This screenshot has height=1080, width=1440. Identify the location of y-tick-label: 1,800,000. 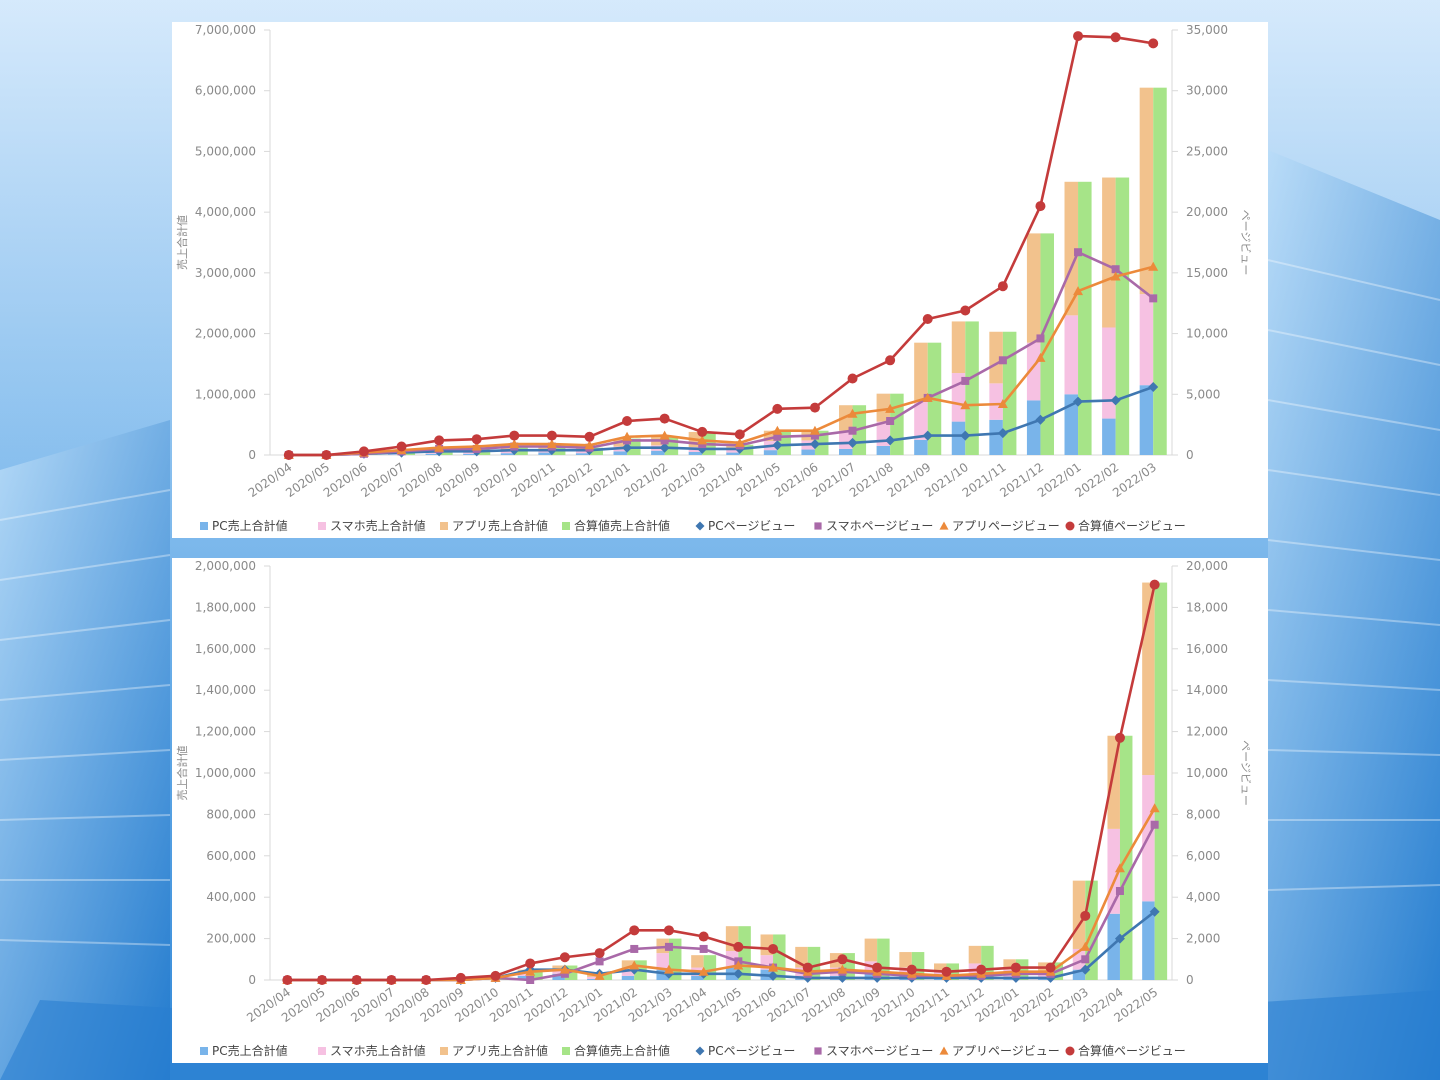
(225, 607).